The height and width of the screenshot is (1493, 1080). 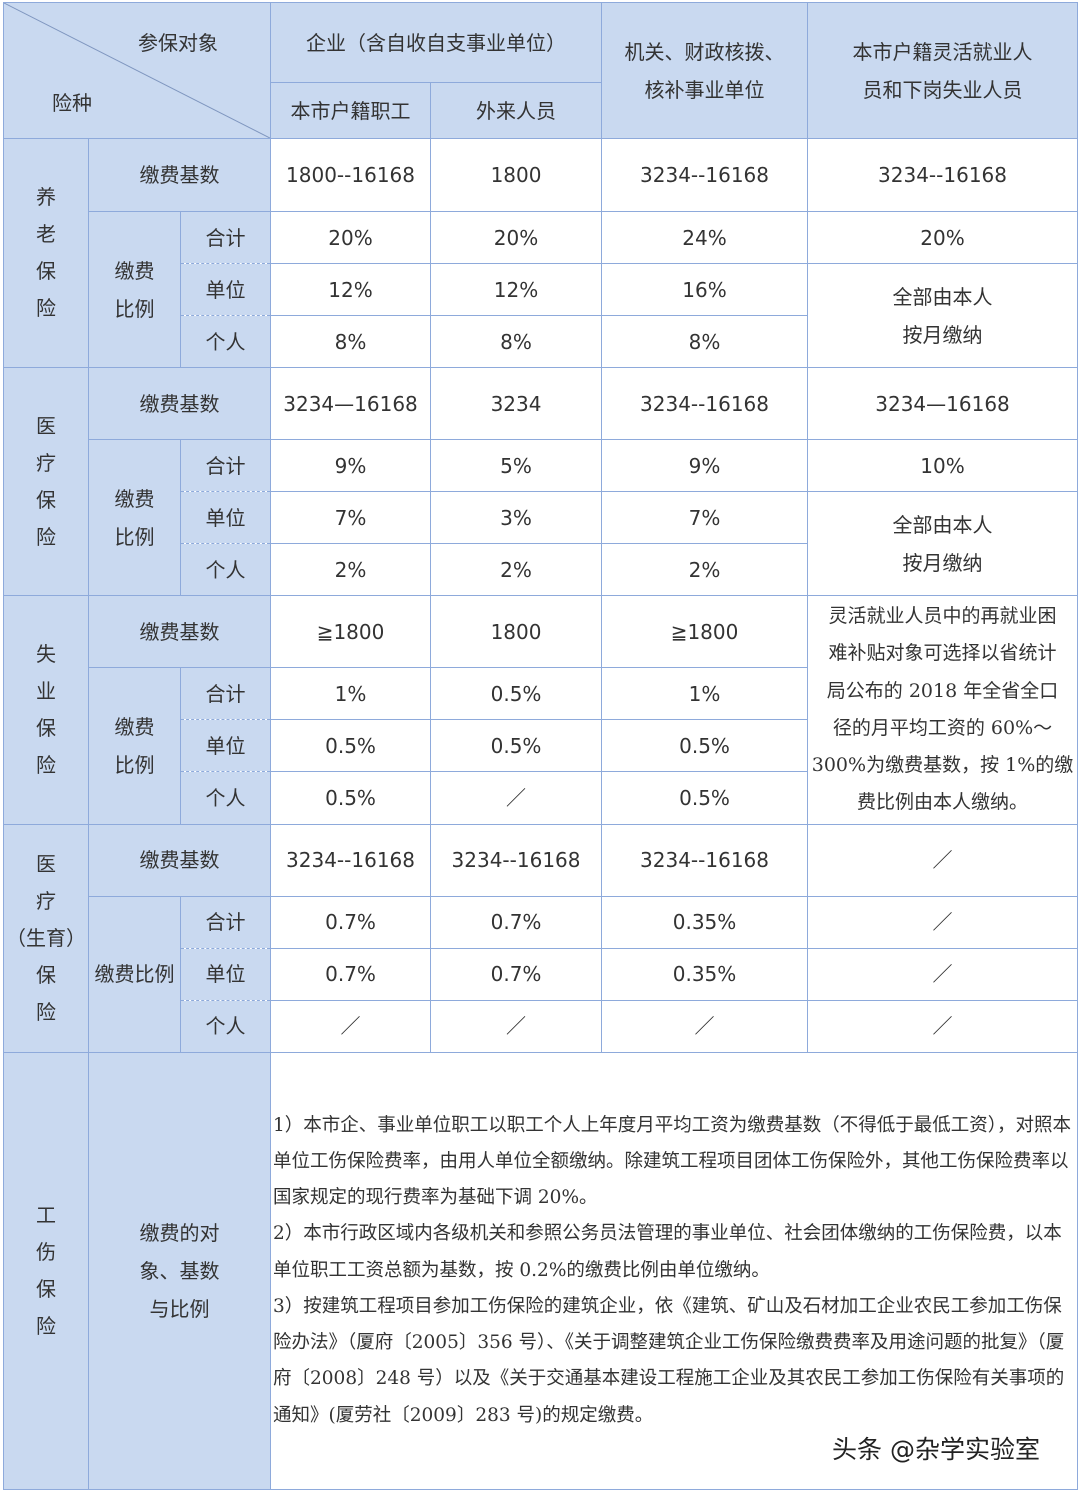 What do you see at coordinates (225, 1026) in the screenshot?
I see `maternity-personal-label: 个人` at bounding box center [225, 1026].